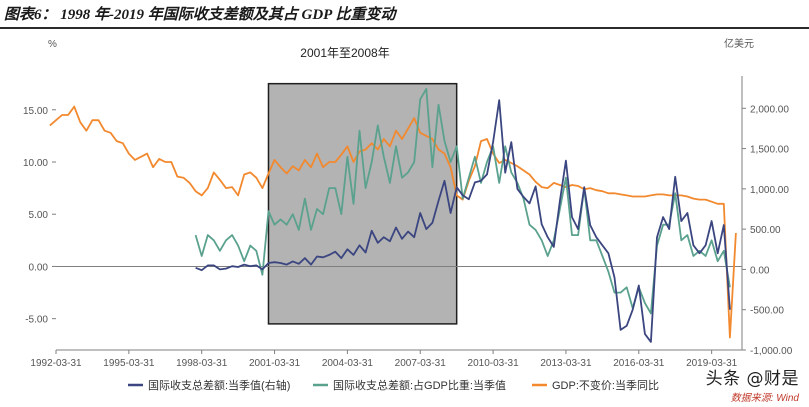  I want to click on left-axis-unit: %, so click(52, 44).